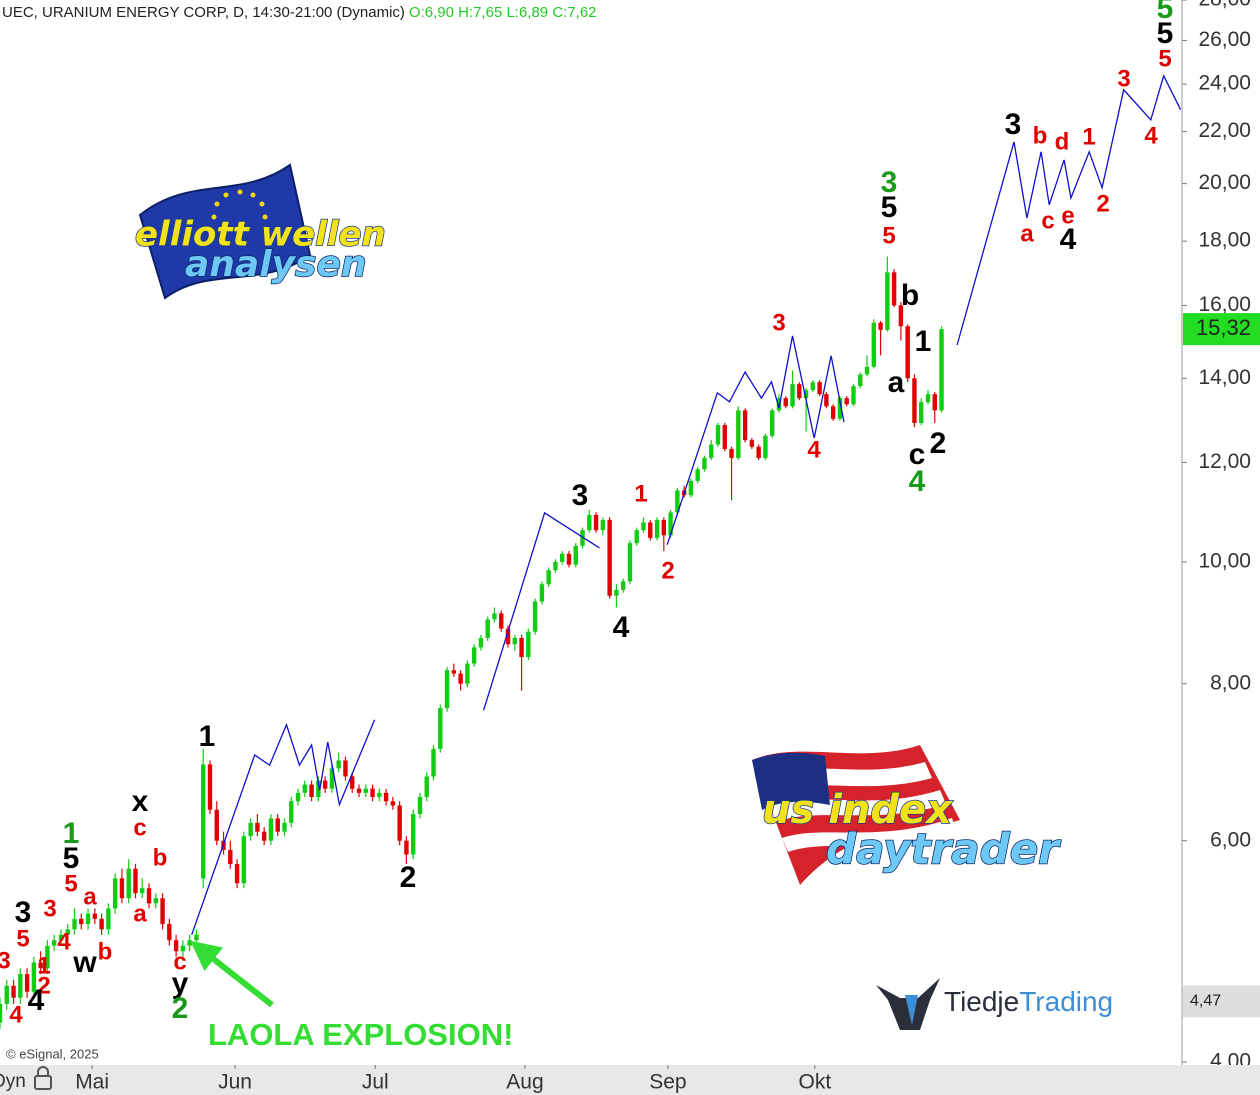 This screenshot has height=1095, width=1260. Describe the element at coordinates (84, 962) in the screenshot. I see `wave-label: w` at that location.